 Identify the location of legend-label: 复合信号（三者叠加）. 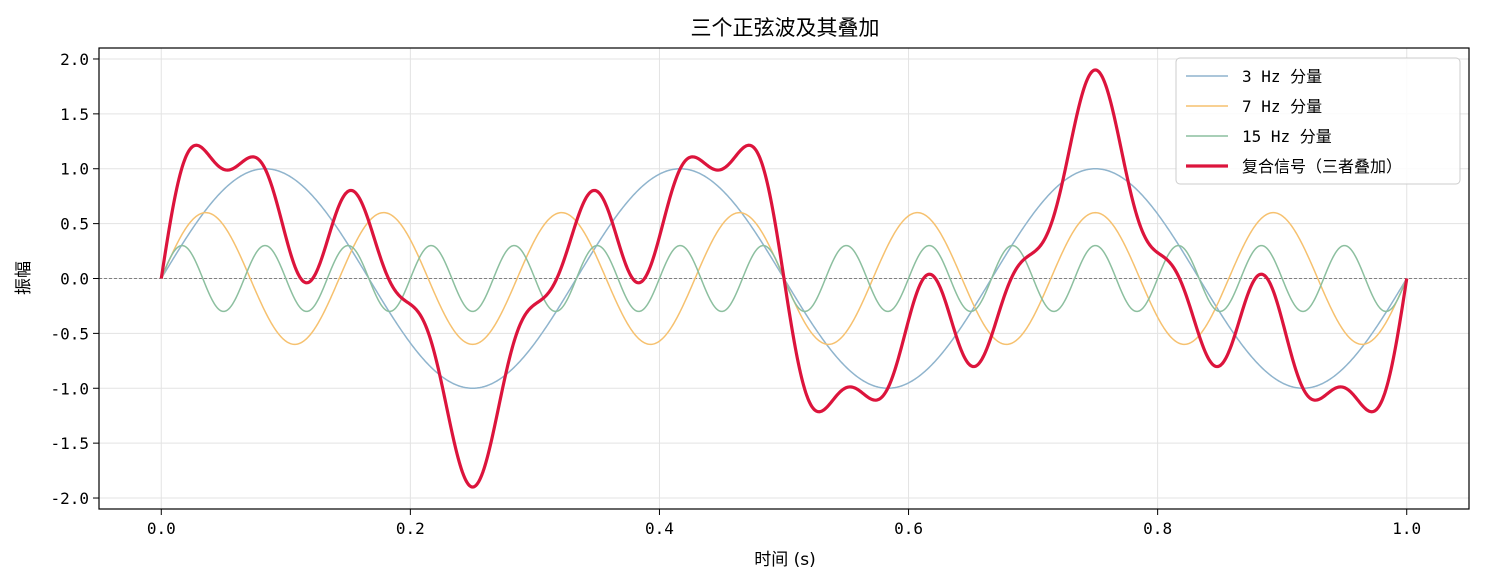
(1322, 166).